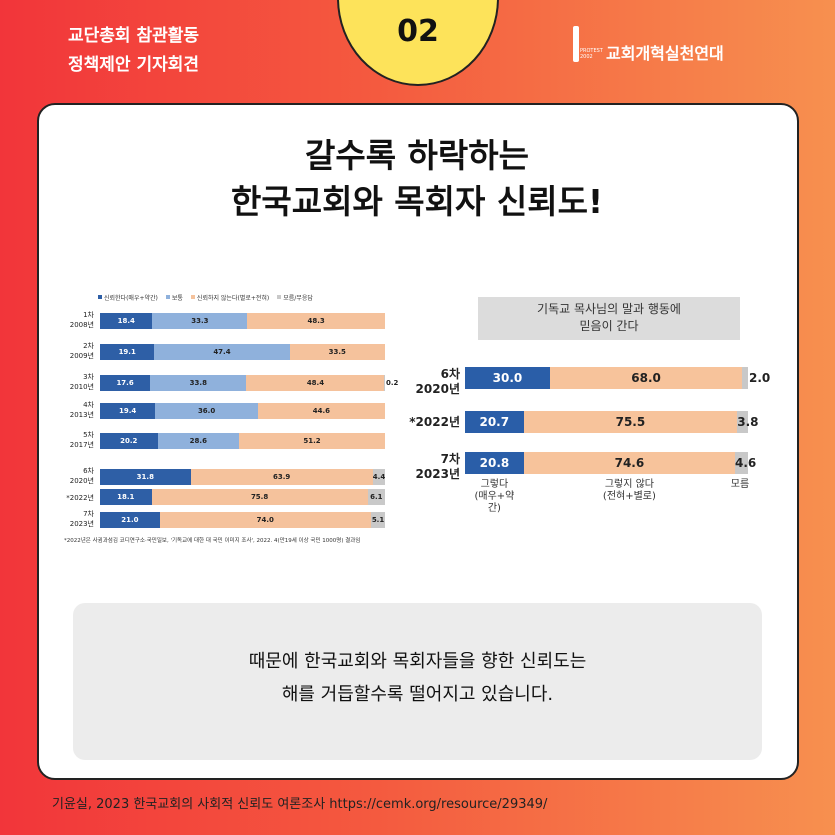  I want to click on value-label: 19.4, so click(128, 410).